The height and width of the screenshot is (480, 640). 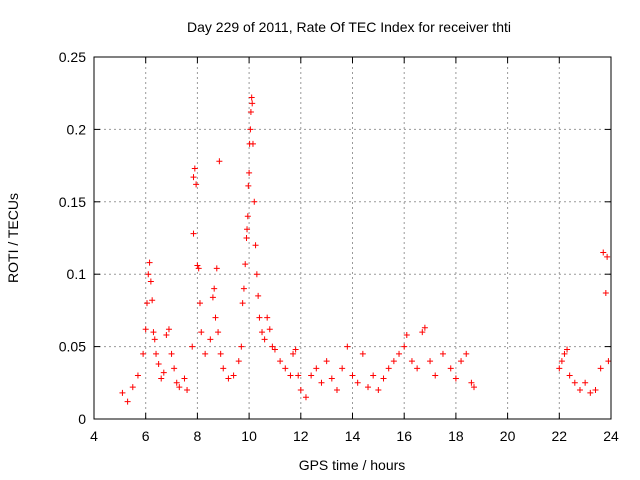 I want to click on x-tick-label: 16, so click(x=404, y=436).